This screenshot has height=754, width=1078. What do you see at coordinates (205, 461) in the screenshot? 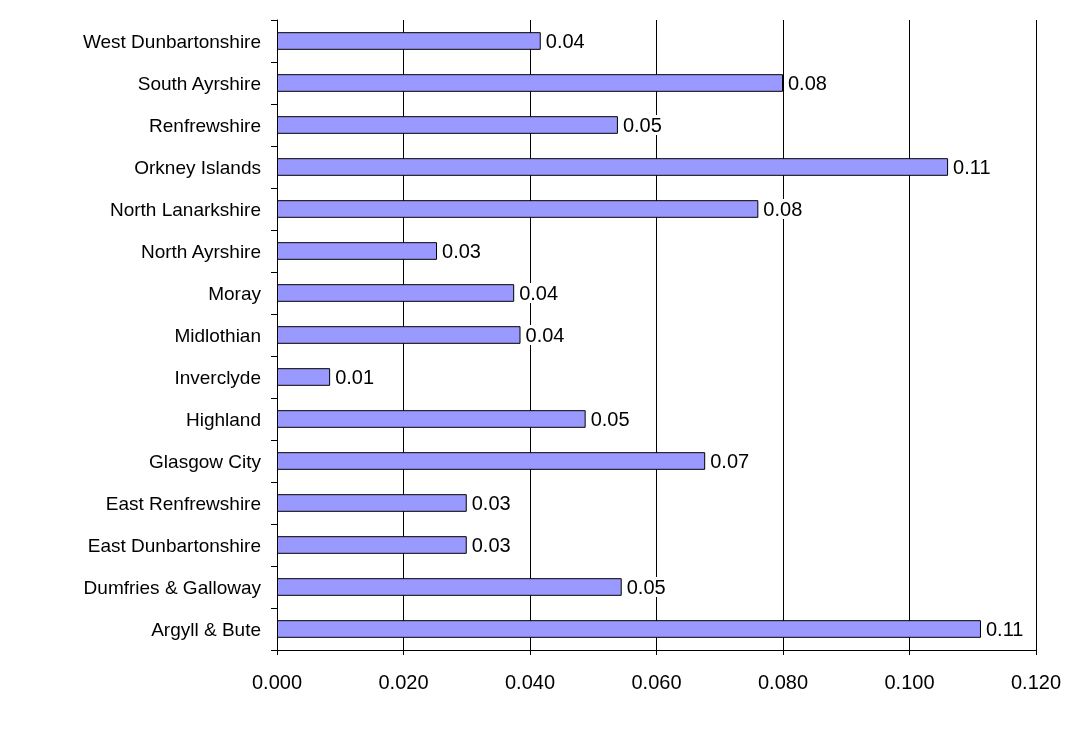
I see `y-tick-label: Glasgow City` at bounding box center [205, 461].